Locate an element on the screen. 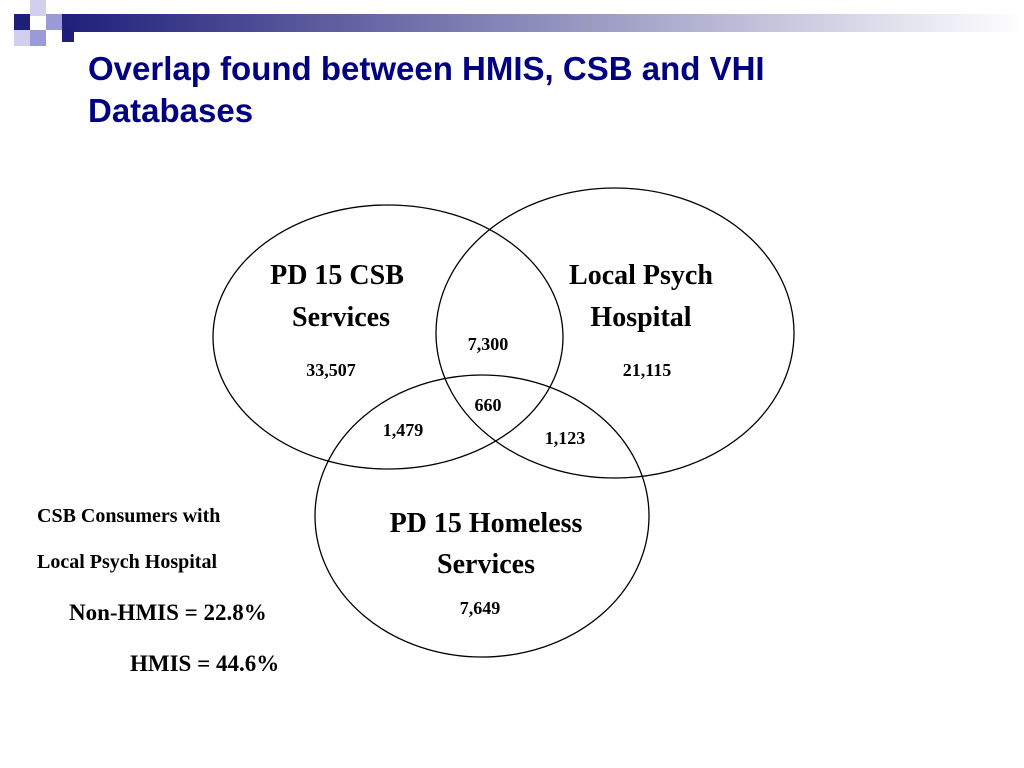 Image resolution: width=1024 pixels, height=768 pixels. hmis-percentage: HMIS = 44.6% is located at coordinates (205, 663).